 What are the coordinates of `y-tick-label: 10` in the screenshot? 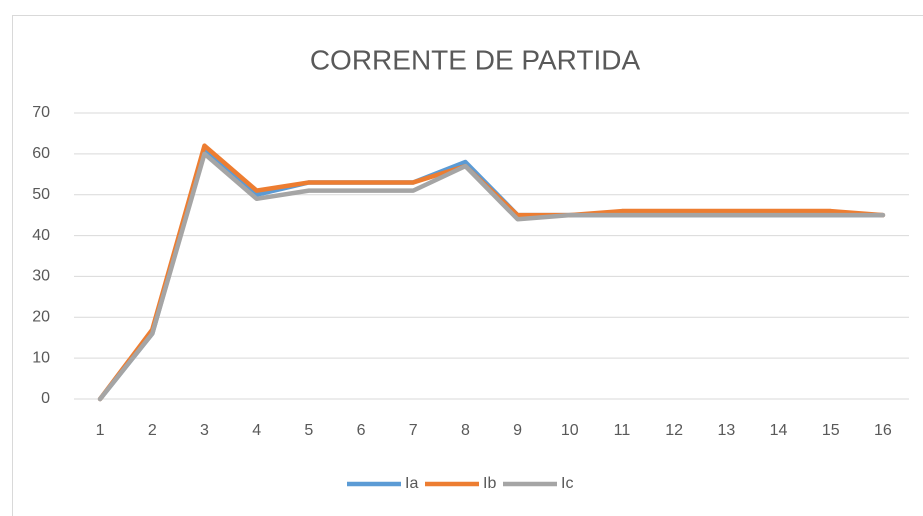 It's located at (41, 357).